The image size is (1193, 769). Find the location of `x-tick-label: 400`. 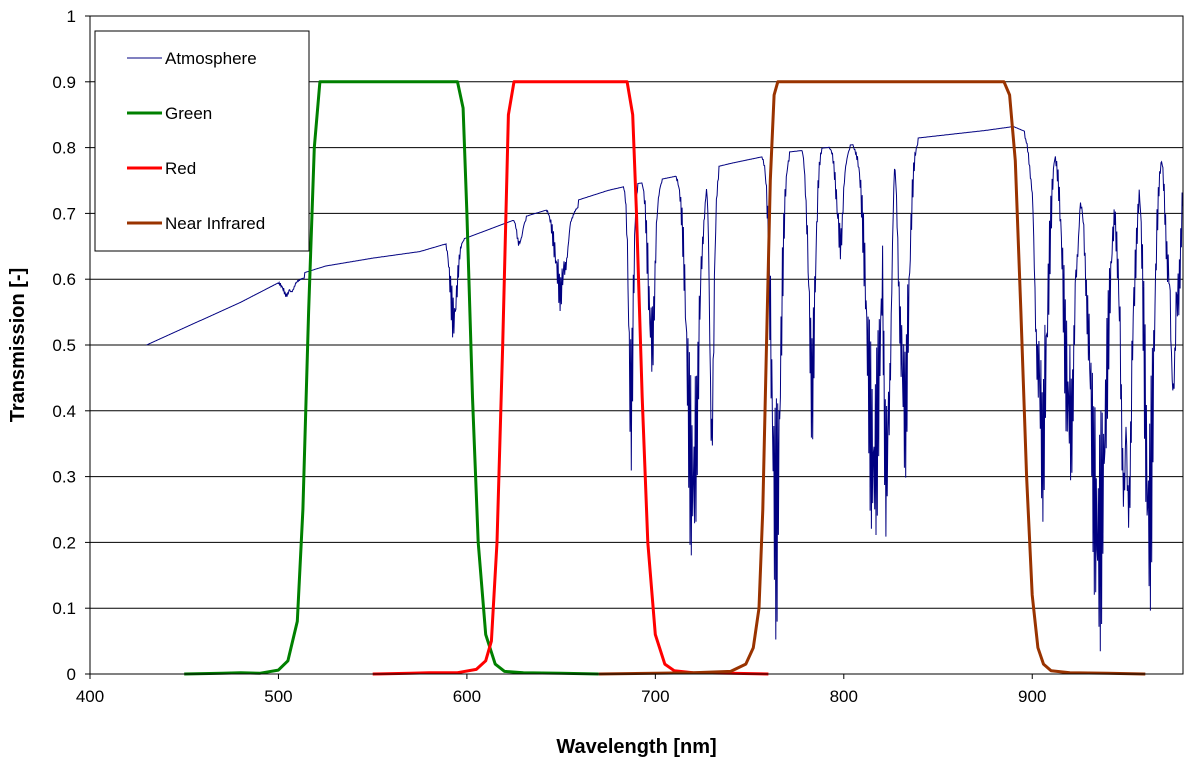

x-tick-label: 400 is located at coordinates (90, 696).